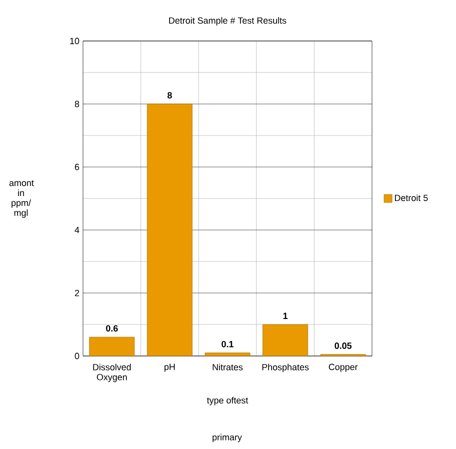  Describe the element at coordinates (285, 368) in the screenshot. I see `x-tick-label: Phosphates` at that location.